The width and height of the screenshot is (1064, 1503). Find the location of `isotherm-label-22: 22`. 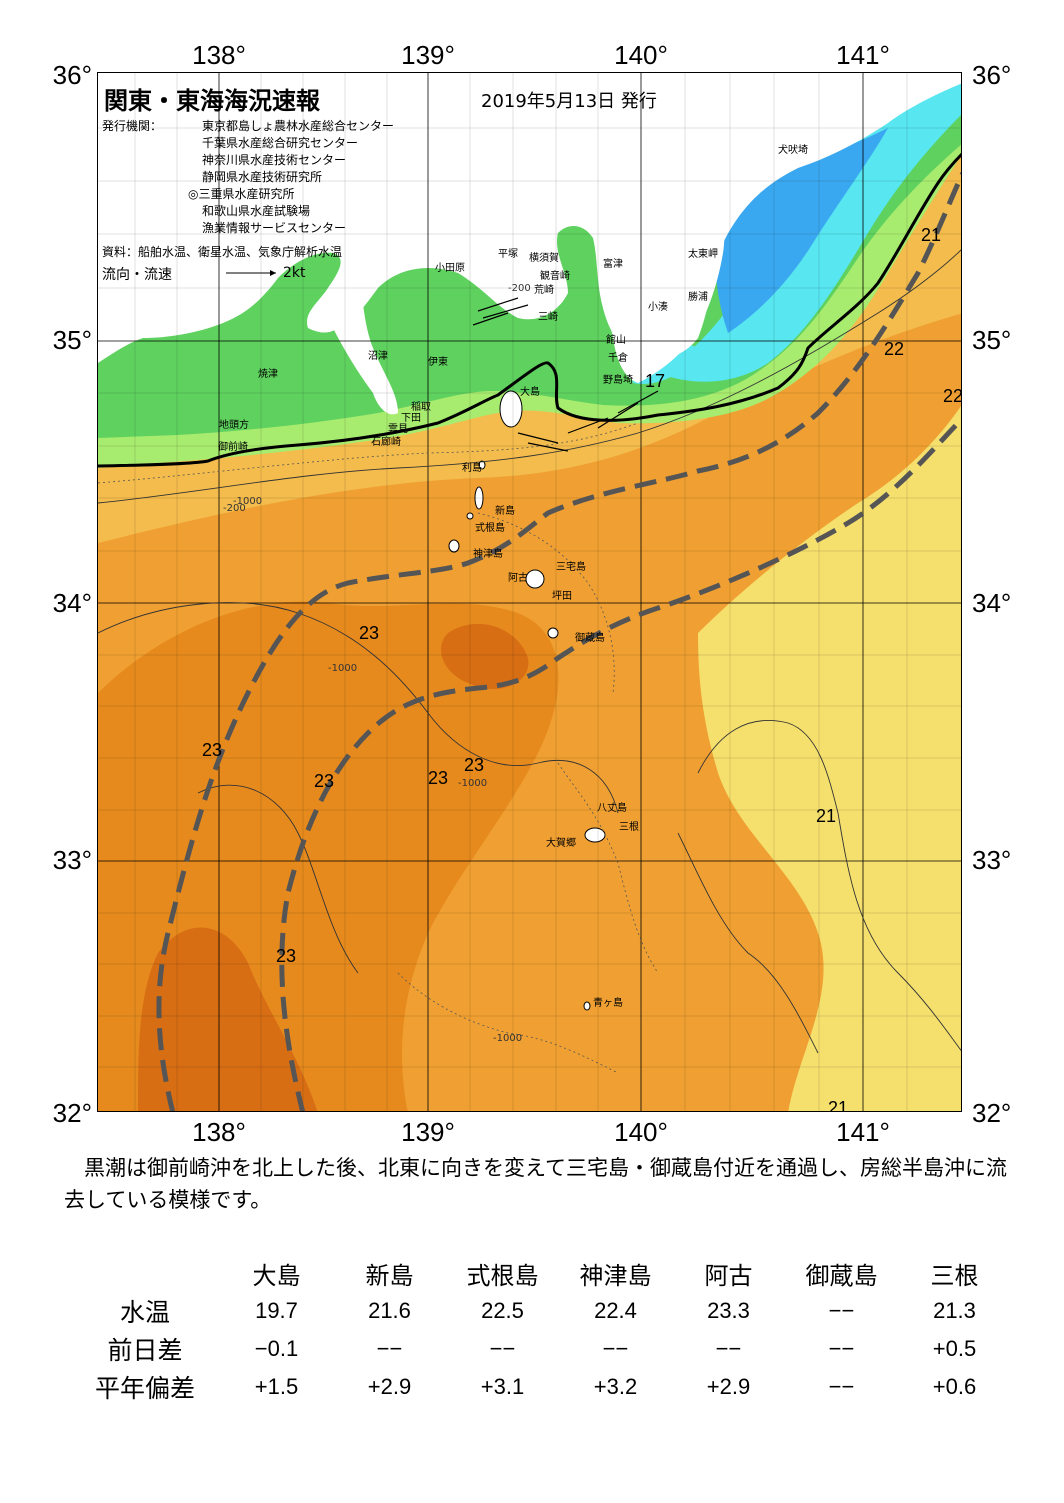

isotherm-label-22: 22 is located at coordinates (894, 349).